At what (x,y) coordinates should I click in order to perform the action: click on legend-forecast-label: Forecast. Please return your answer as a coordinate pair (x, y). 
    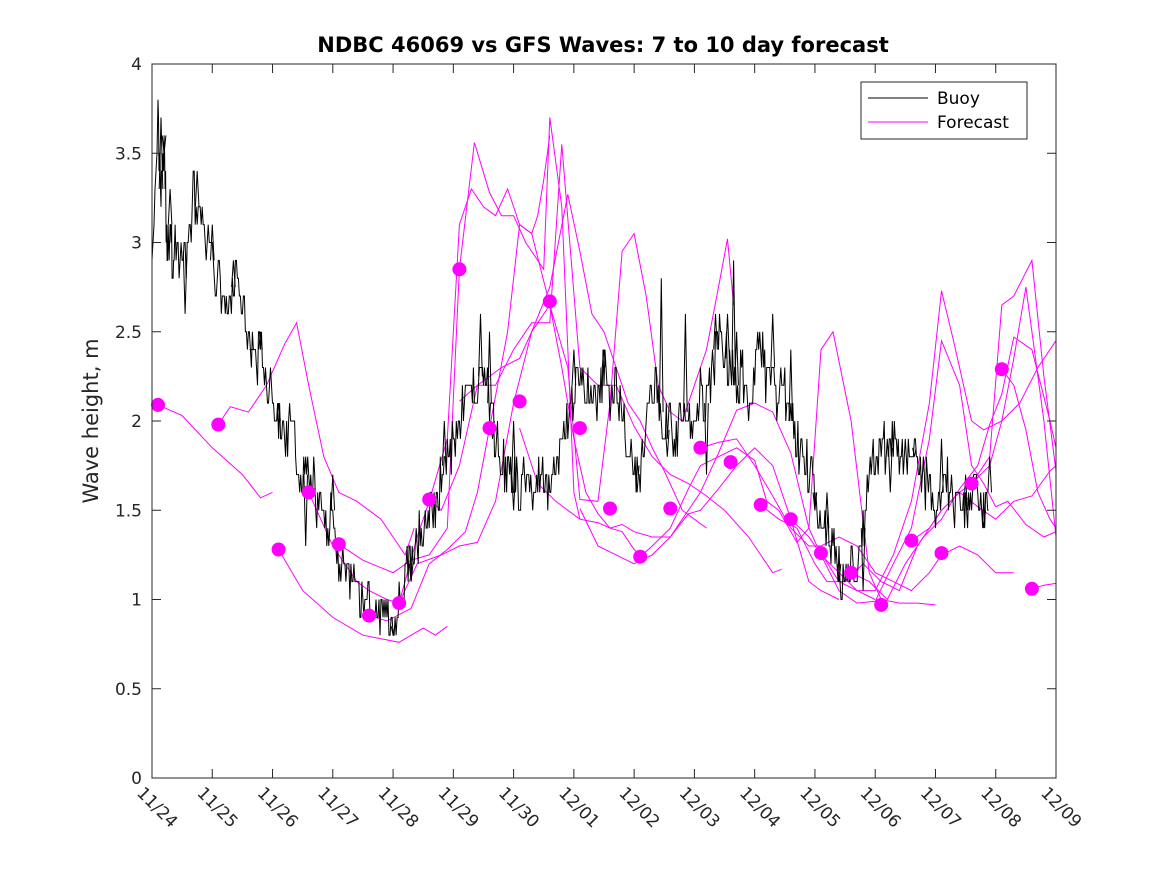
    Looking at the image, I should click on (973, 123).